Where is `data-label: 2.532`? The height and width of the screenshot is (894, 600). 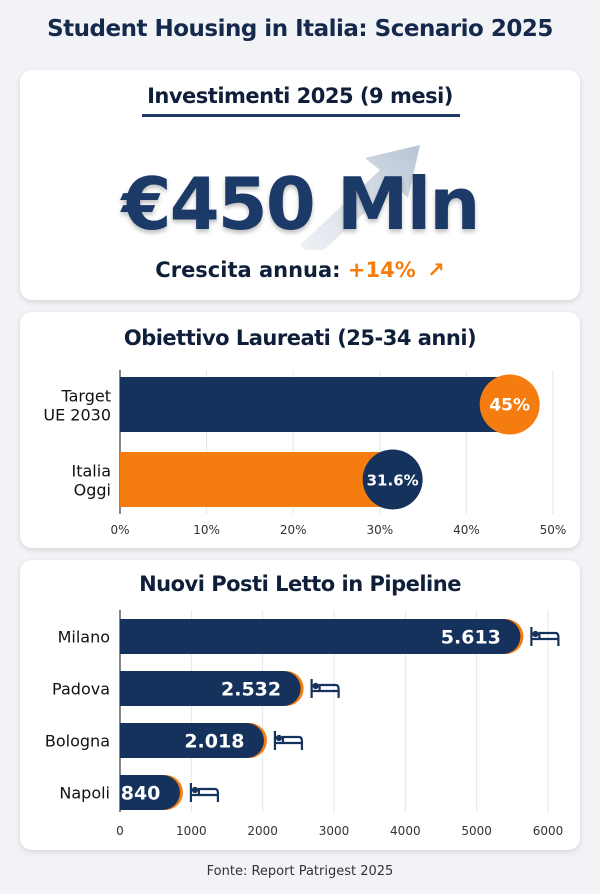 data-label: 2.532 is located at coordinates (251, 690).